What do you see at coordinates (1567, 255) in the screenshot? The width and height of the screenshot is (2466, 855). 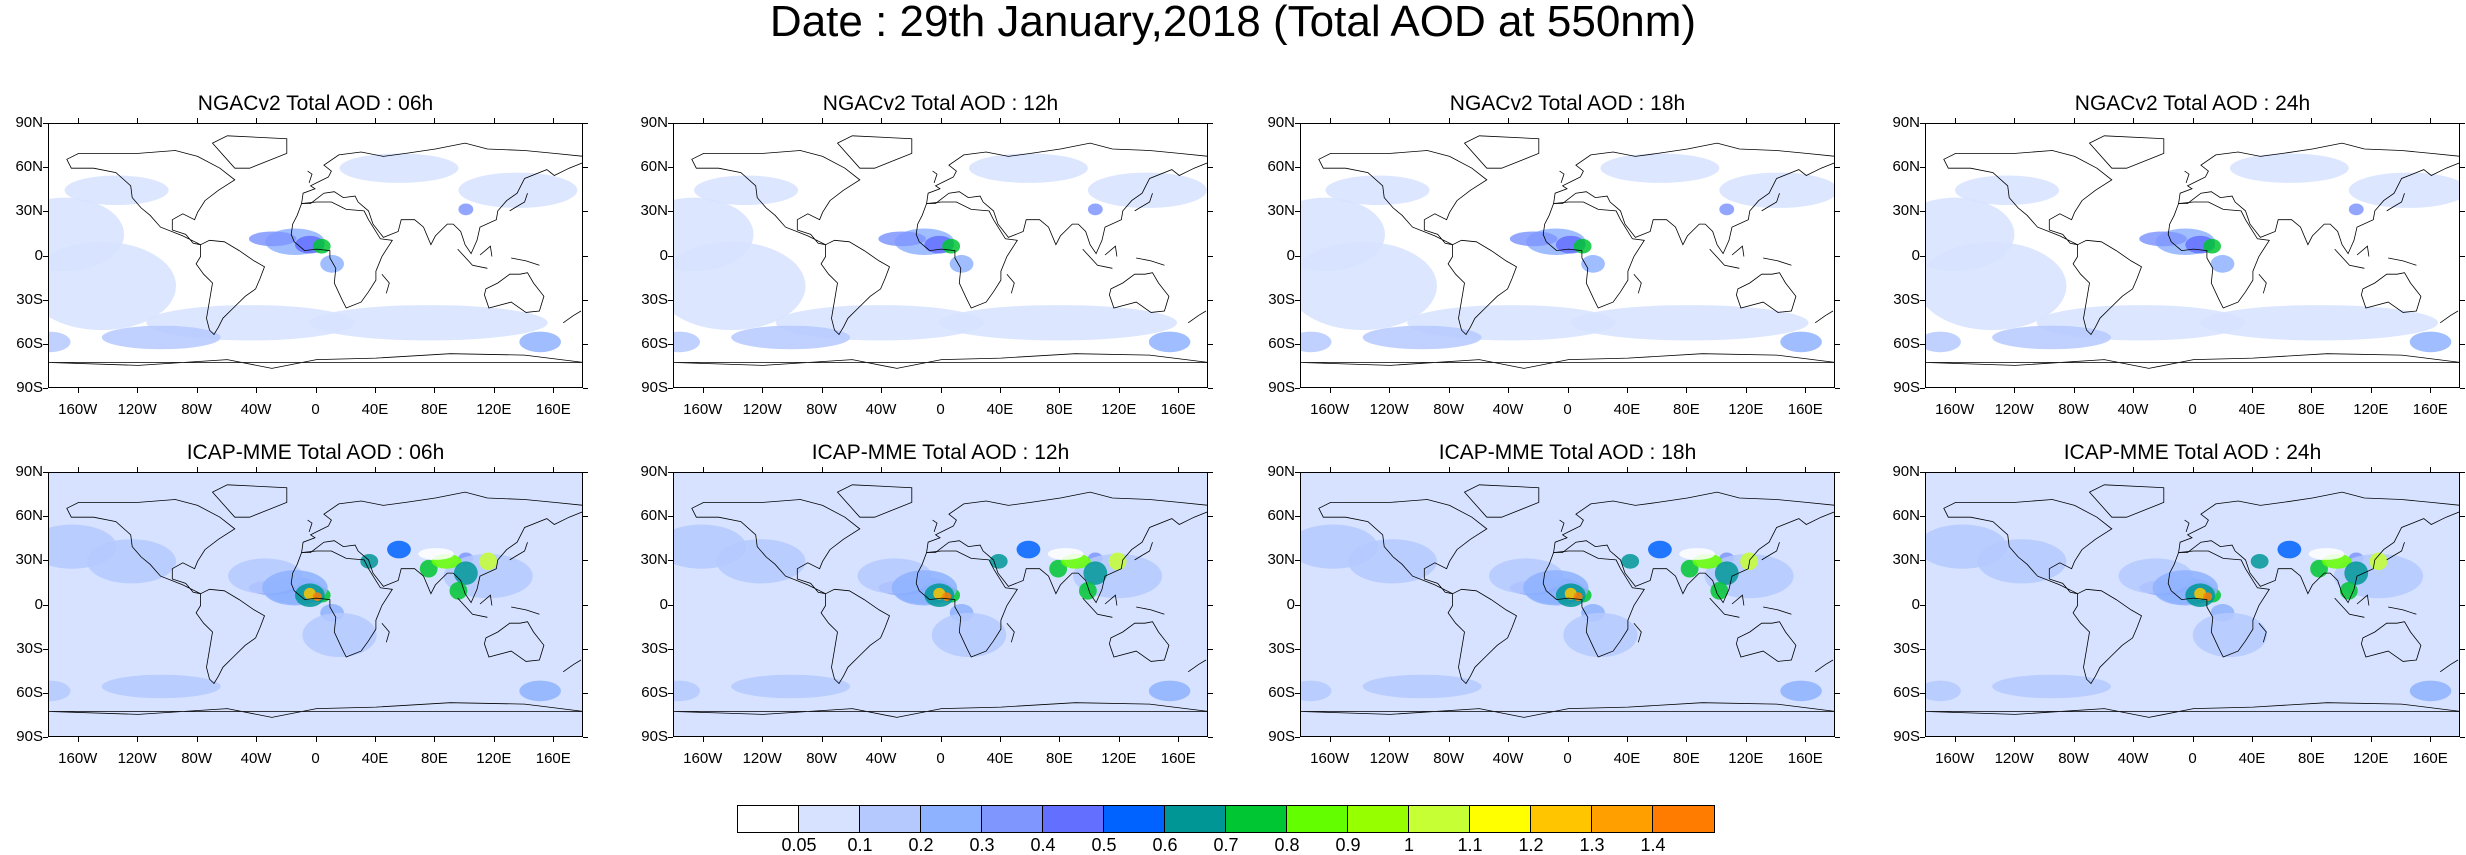 I see `aod-field` at bounding box center [1567, 255].